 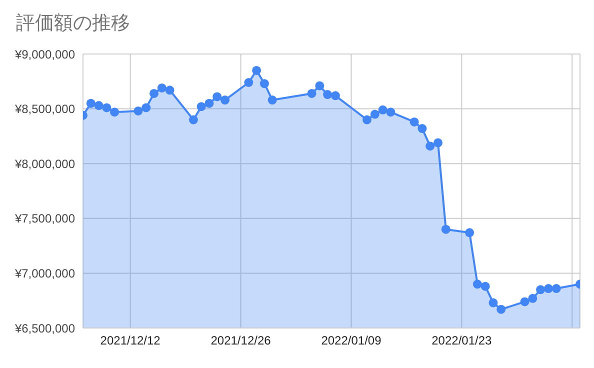 What do you see at coordinates (45, 328) in the screenshot?
I see `y-tick-label: ¥6,500,000` at bounding box center [45, 328].